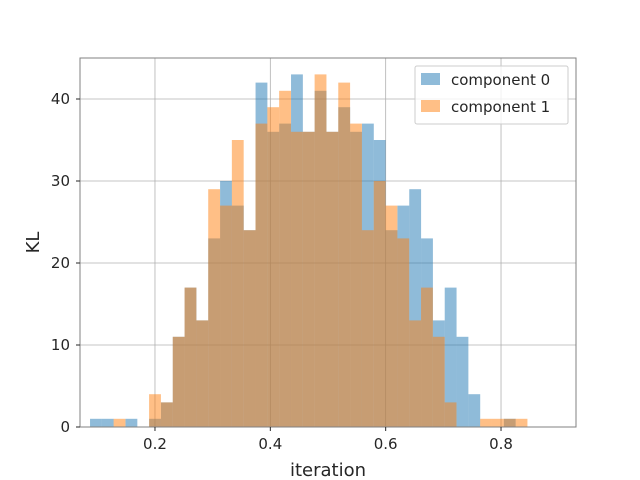 This screenshot has width=640, height=480. Describe the element at coordinates (386, 444) in the screenshot. I see `x-tick-label: 0.6` at that location.